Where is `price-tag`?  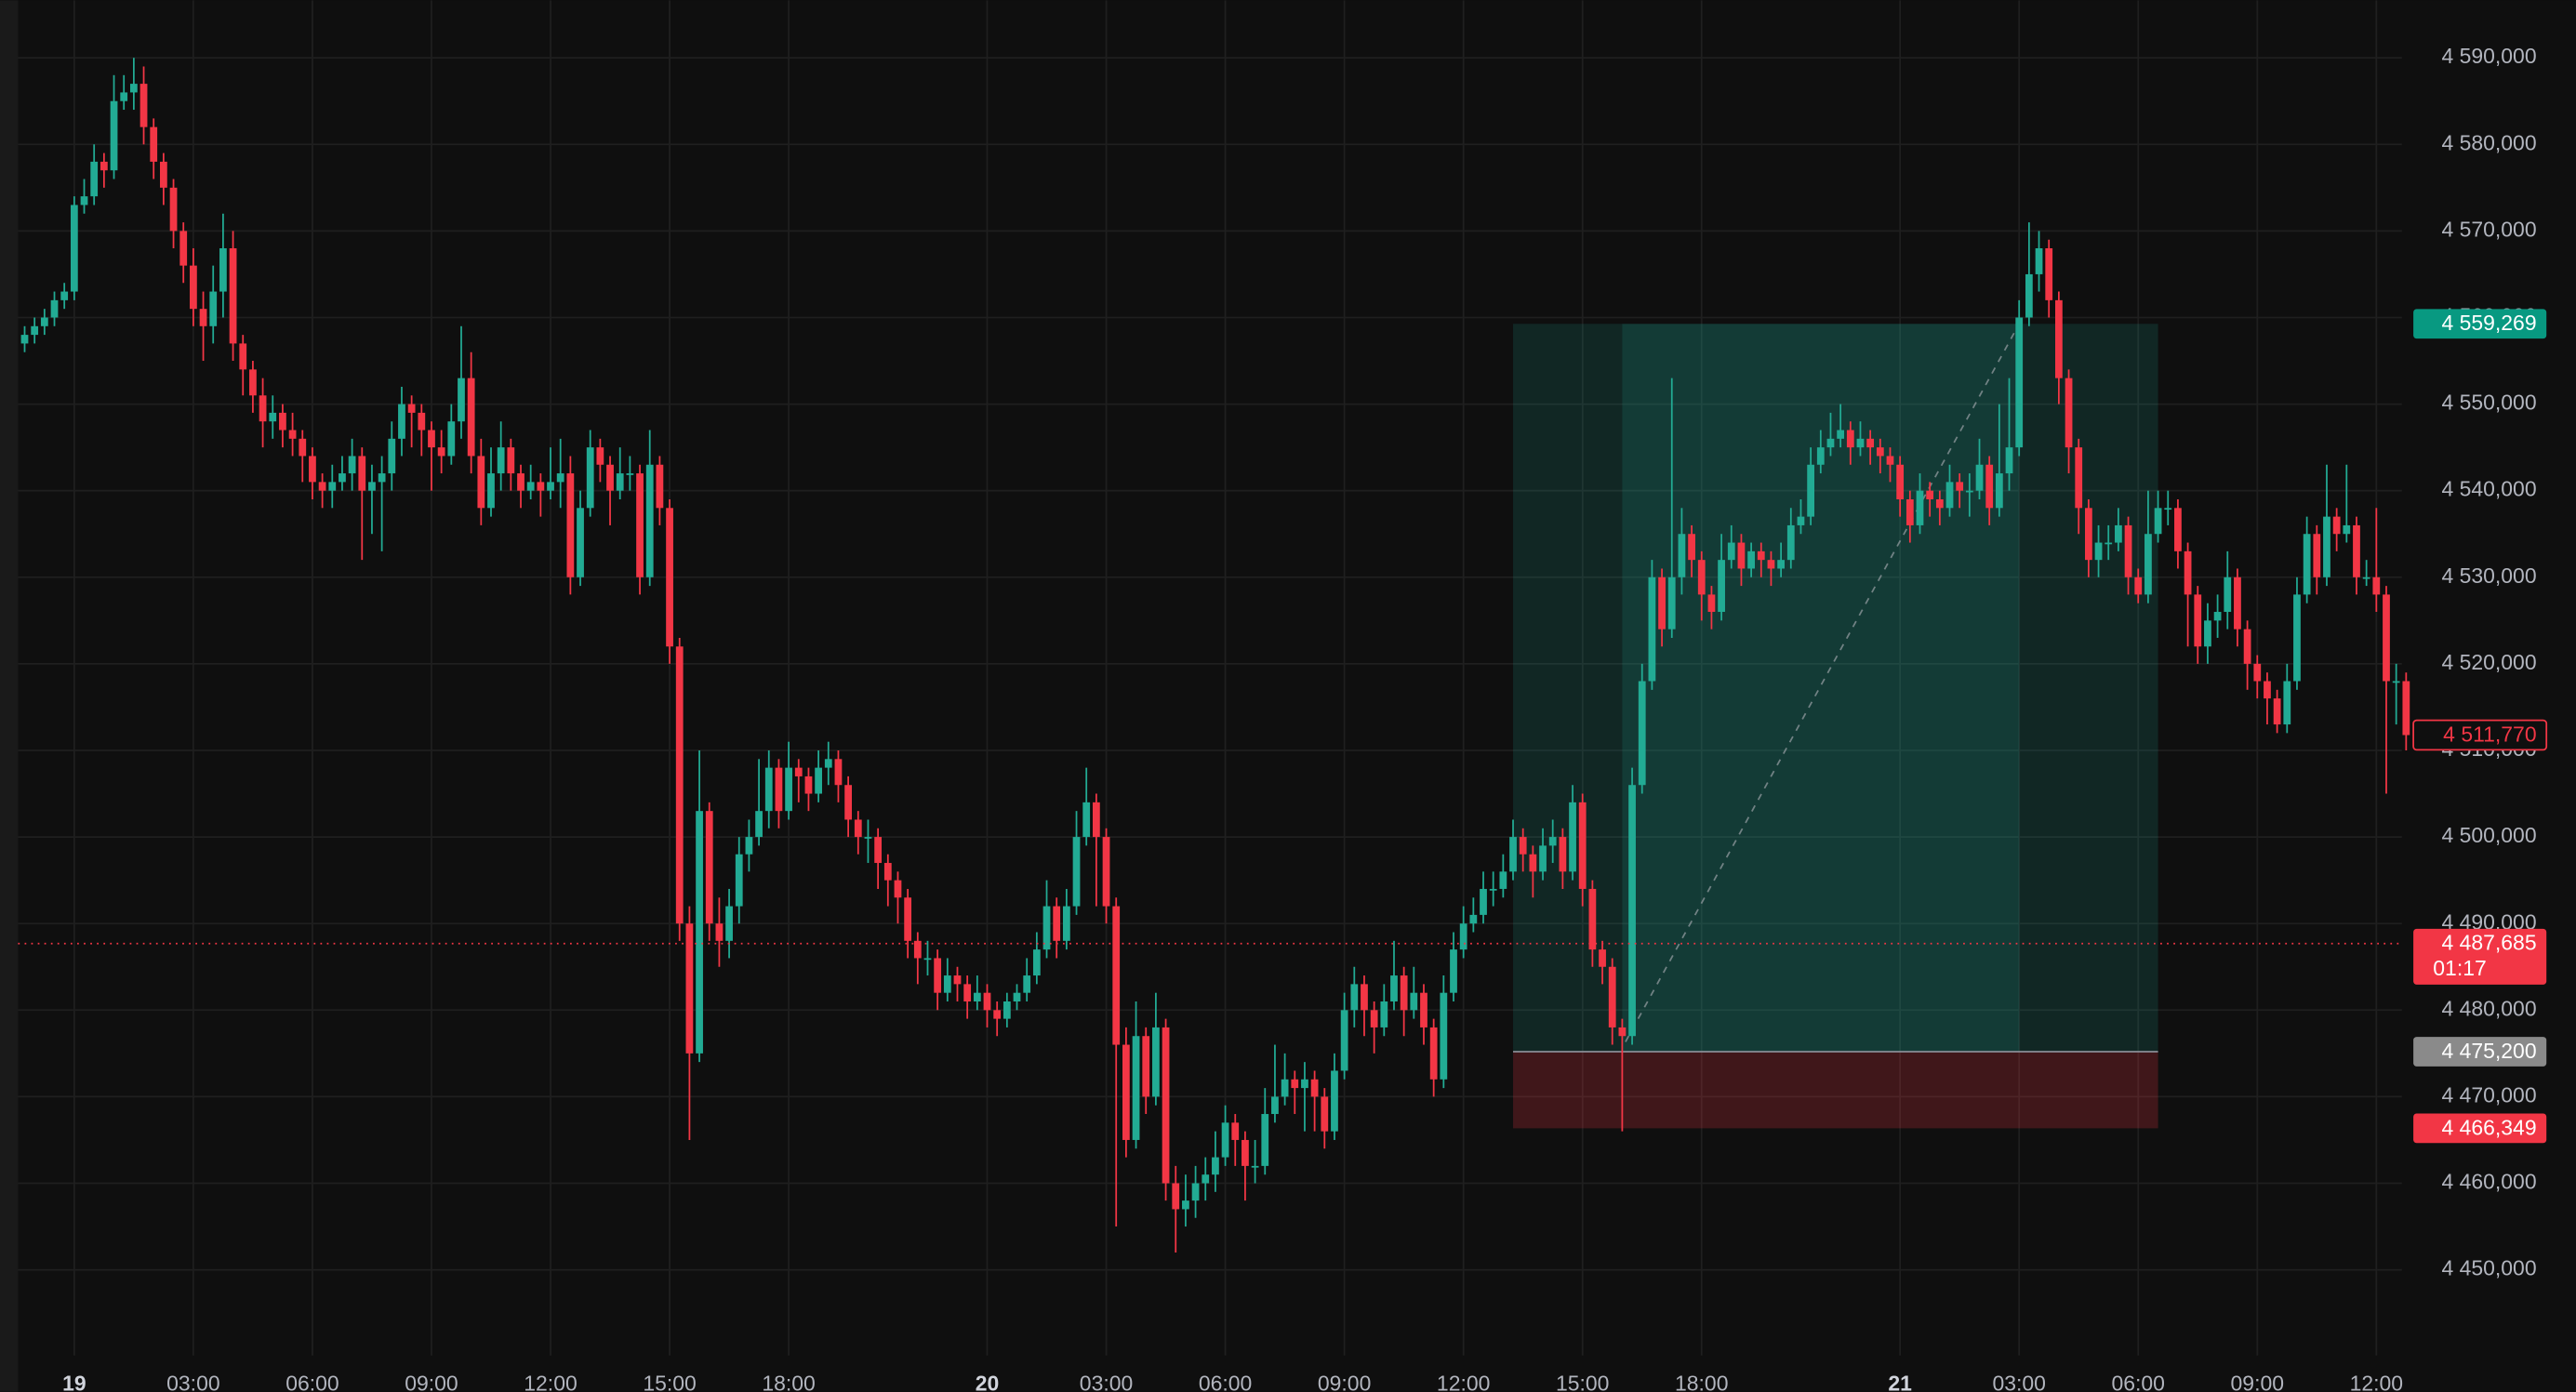 price-tag is located at coordinates (2480, 735).